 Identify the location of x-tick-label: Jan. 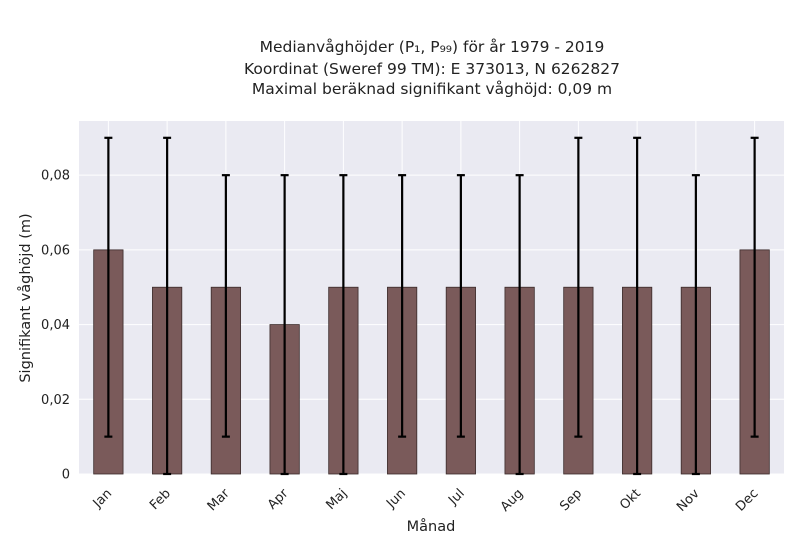
(102, 498).